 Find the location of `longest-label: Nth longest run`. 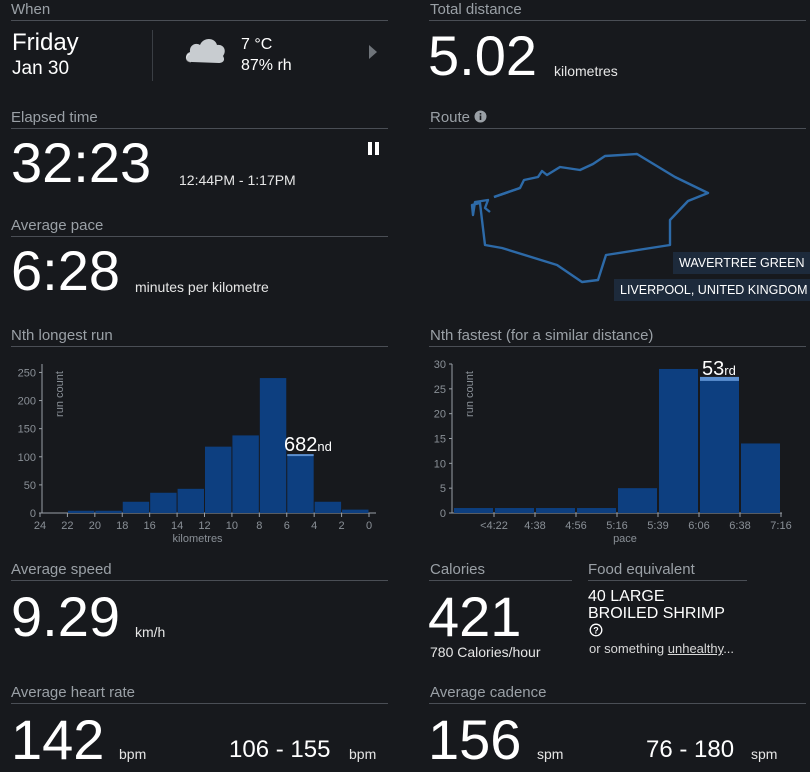

longest-label: Nth longest run is located at coordinates (62, 335).